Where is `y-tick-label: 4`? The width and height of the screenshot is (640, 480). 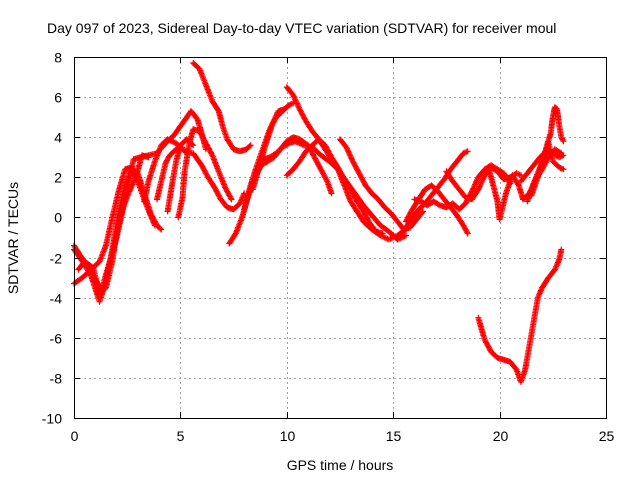
y-tick-label: 4 is located at coordinates (58, 138).